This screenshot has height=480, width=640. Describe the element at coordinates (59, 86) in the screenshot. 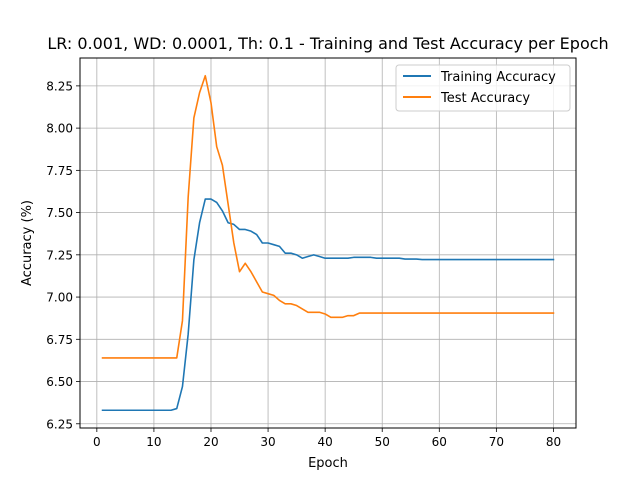

I see `y-tick-label: 8.25` at that location.